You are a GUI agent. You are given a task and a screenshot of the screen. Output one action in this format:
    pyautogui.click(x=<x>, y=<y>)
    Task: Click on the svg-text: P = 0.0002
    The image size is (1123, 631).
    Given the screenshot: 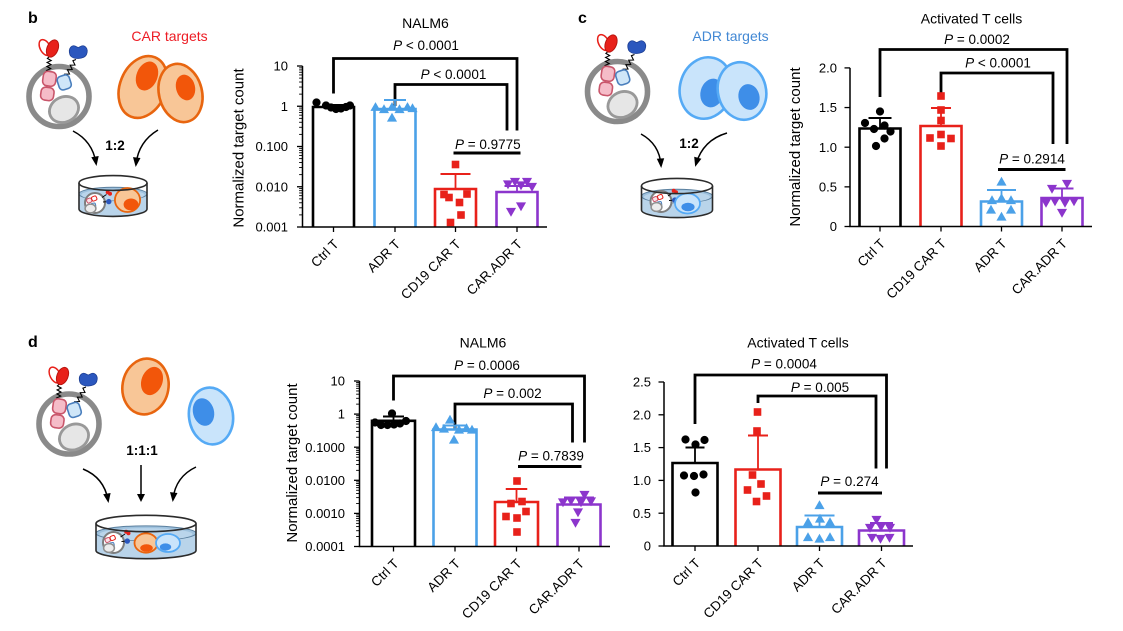 What is the action you would take?
    pyautogui.click(x=977, y=39)
    